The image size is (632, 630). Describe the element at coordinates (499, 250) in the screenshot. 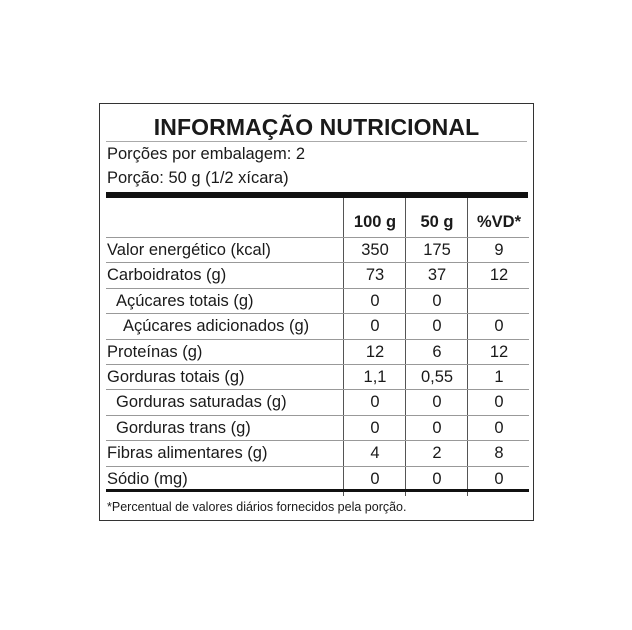

I see `nutrient-value: 9` at that location.